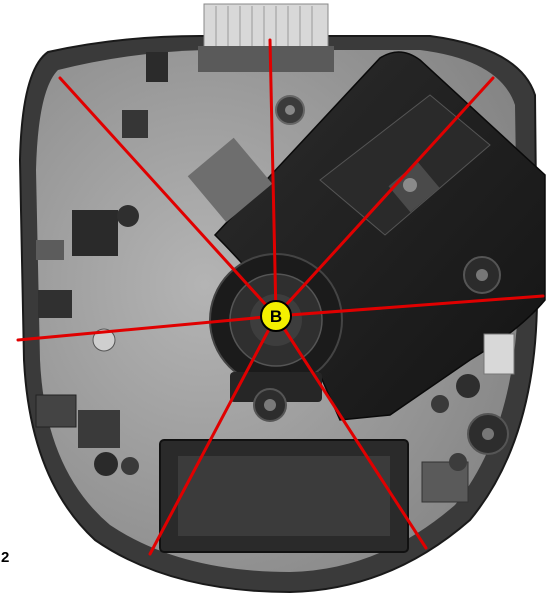  What do you see at coordinates (95, 233) in the screenshot?
I see `main-ic-chip` at bounding box center [95, 233].